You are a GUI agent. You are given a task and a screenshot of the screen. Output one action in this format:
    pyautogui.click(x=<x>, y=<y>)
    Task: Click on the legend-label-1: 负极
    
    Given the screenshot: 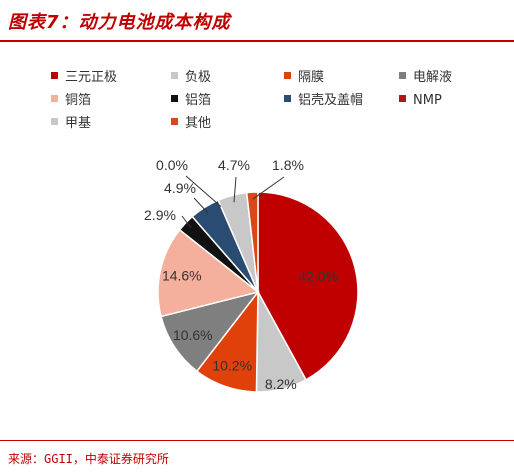 What is the action you would take?
    pyautogui.click(x=198, y=77)
    